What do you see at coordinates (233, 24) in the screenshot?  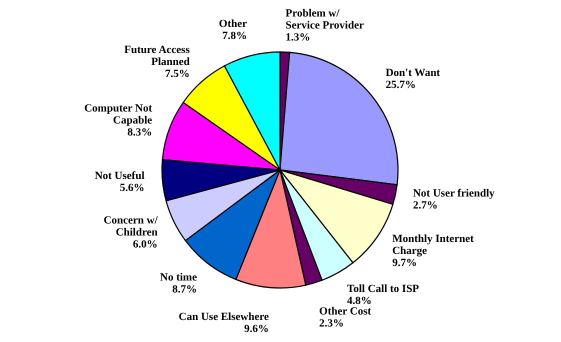 I see `slice-label: Other` at bounding box center [233, 24].